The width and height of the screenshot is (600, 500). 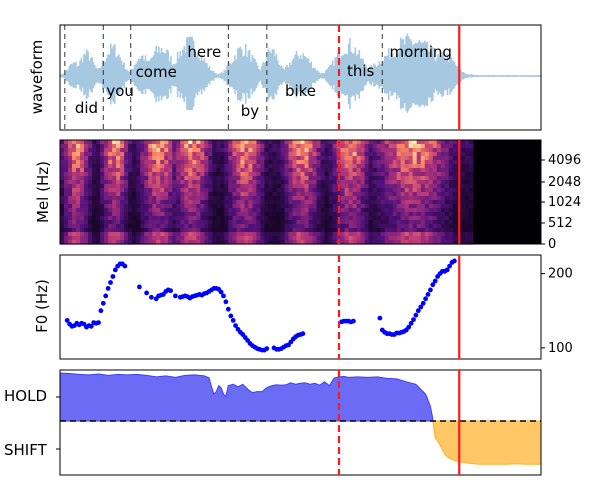 I want to click on word-label-this: this, so click(x=361, y=71).